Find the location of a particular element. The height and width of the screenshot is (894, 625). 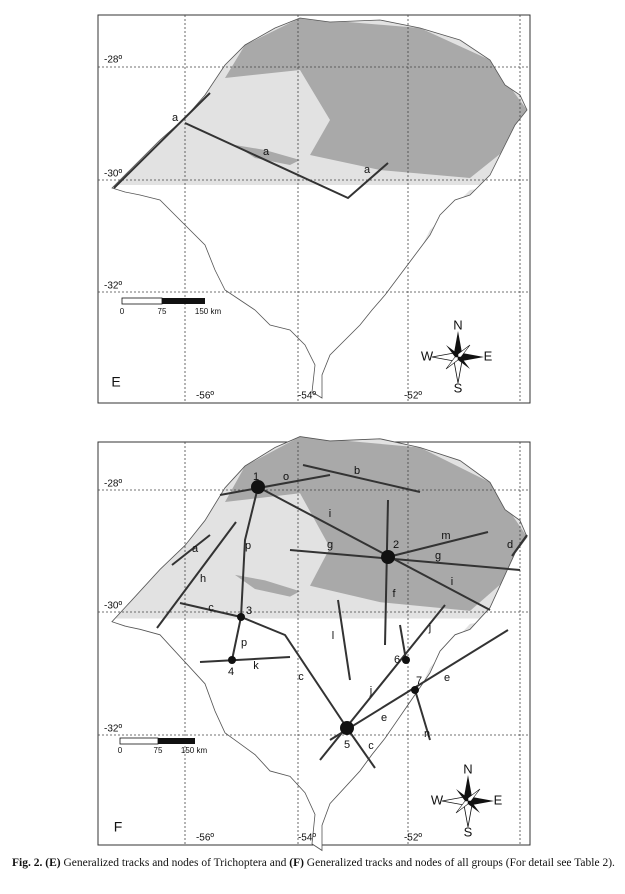

panel-label: E is located at coordinates (115, 382).